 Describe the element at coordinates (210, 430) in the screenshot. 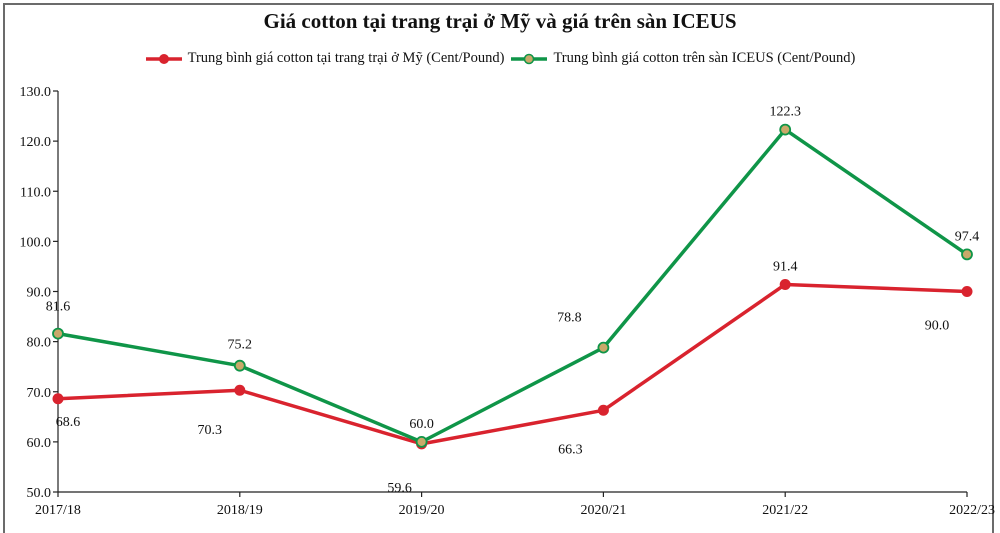

I see `data-value-label: 70.3` at that location.